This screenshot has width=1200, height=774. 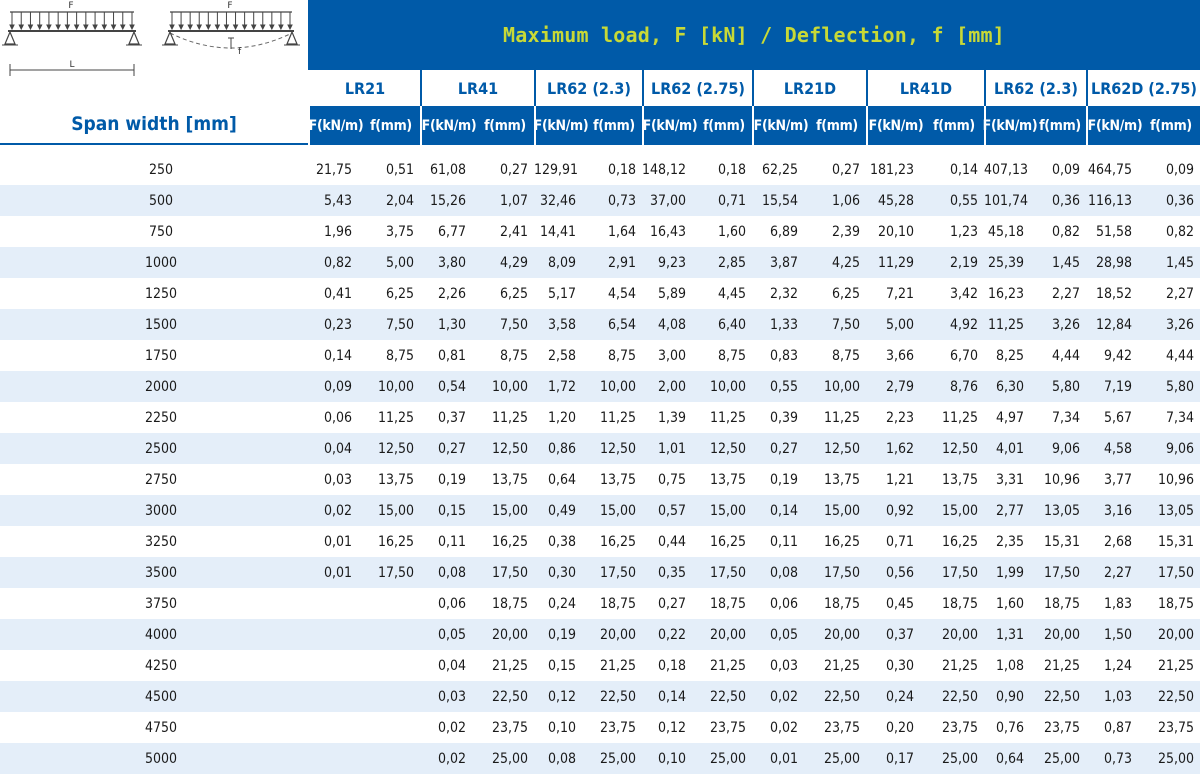 I want to click on deflection-value-cell: 1,45, so click(x=1179, y=262).